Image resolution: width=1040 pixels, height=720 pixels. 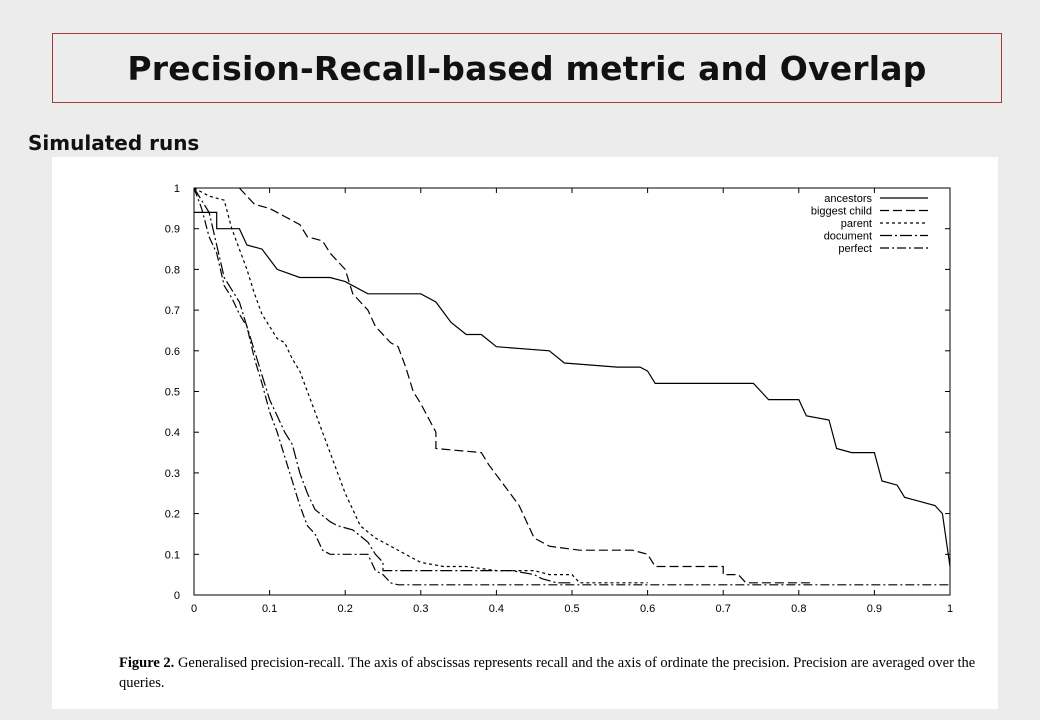 What do you see at coordinates (723, 609) in the screenshot?
I see `x-tick-label: 0.7` at bounding box center [723, 609].